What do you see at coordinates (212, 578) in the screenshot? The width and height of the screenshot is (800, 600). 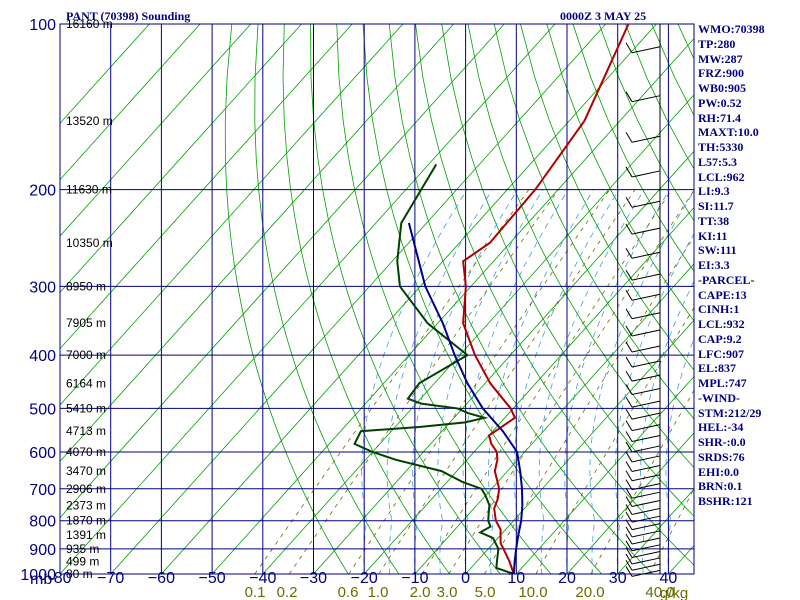 I see `temperature-tick-label: −50` at bounding box center [212, 578].